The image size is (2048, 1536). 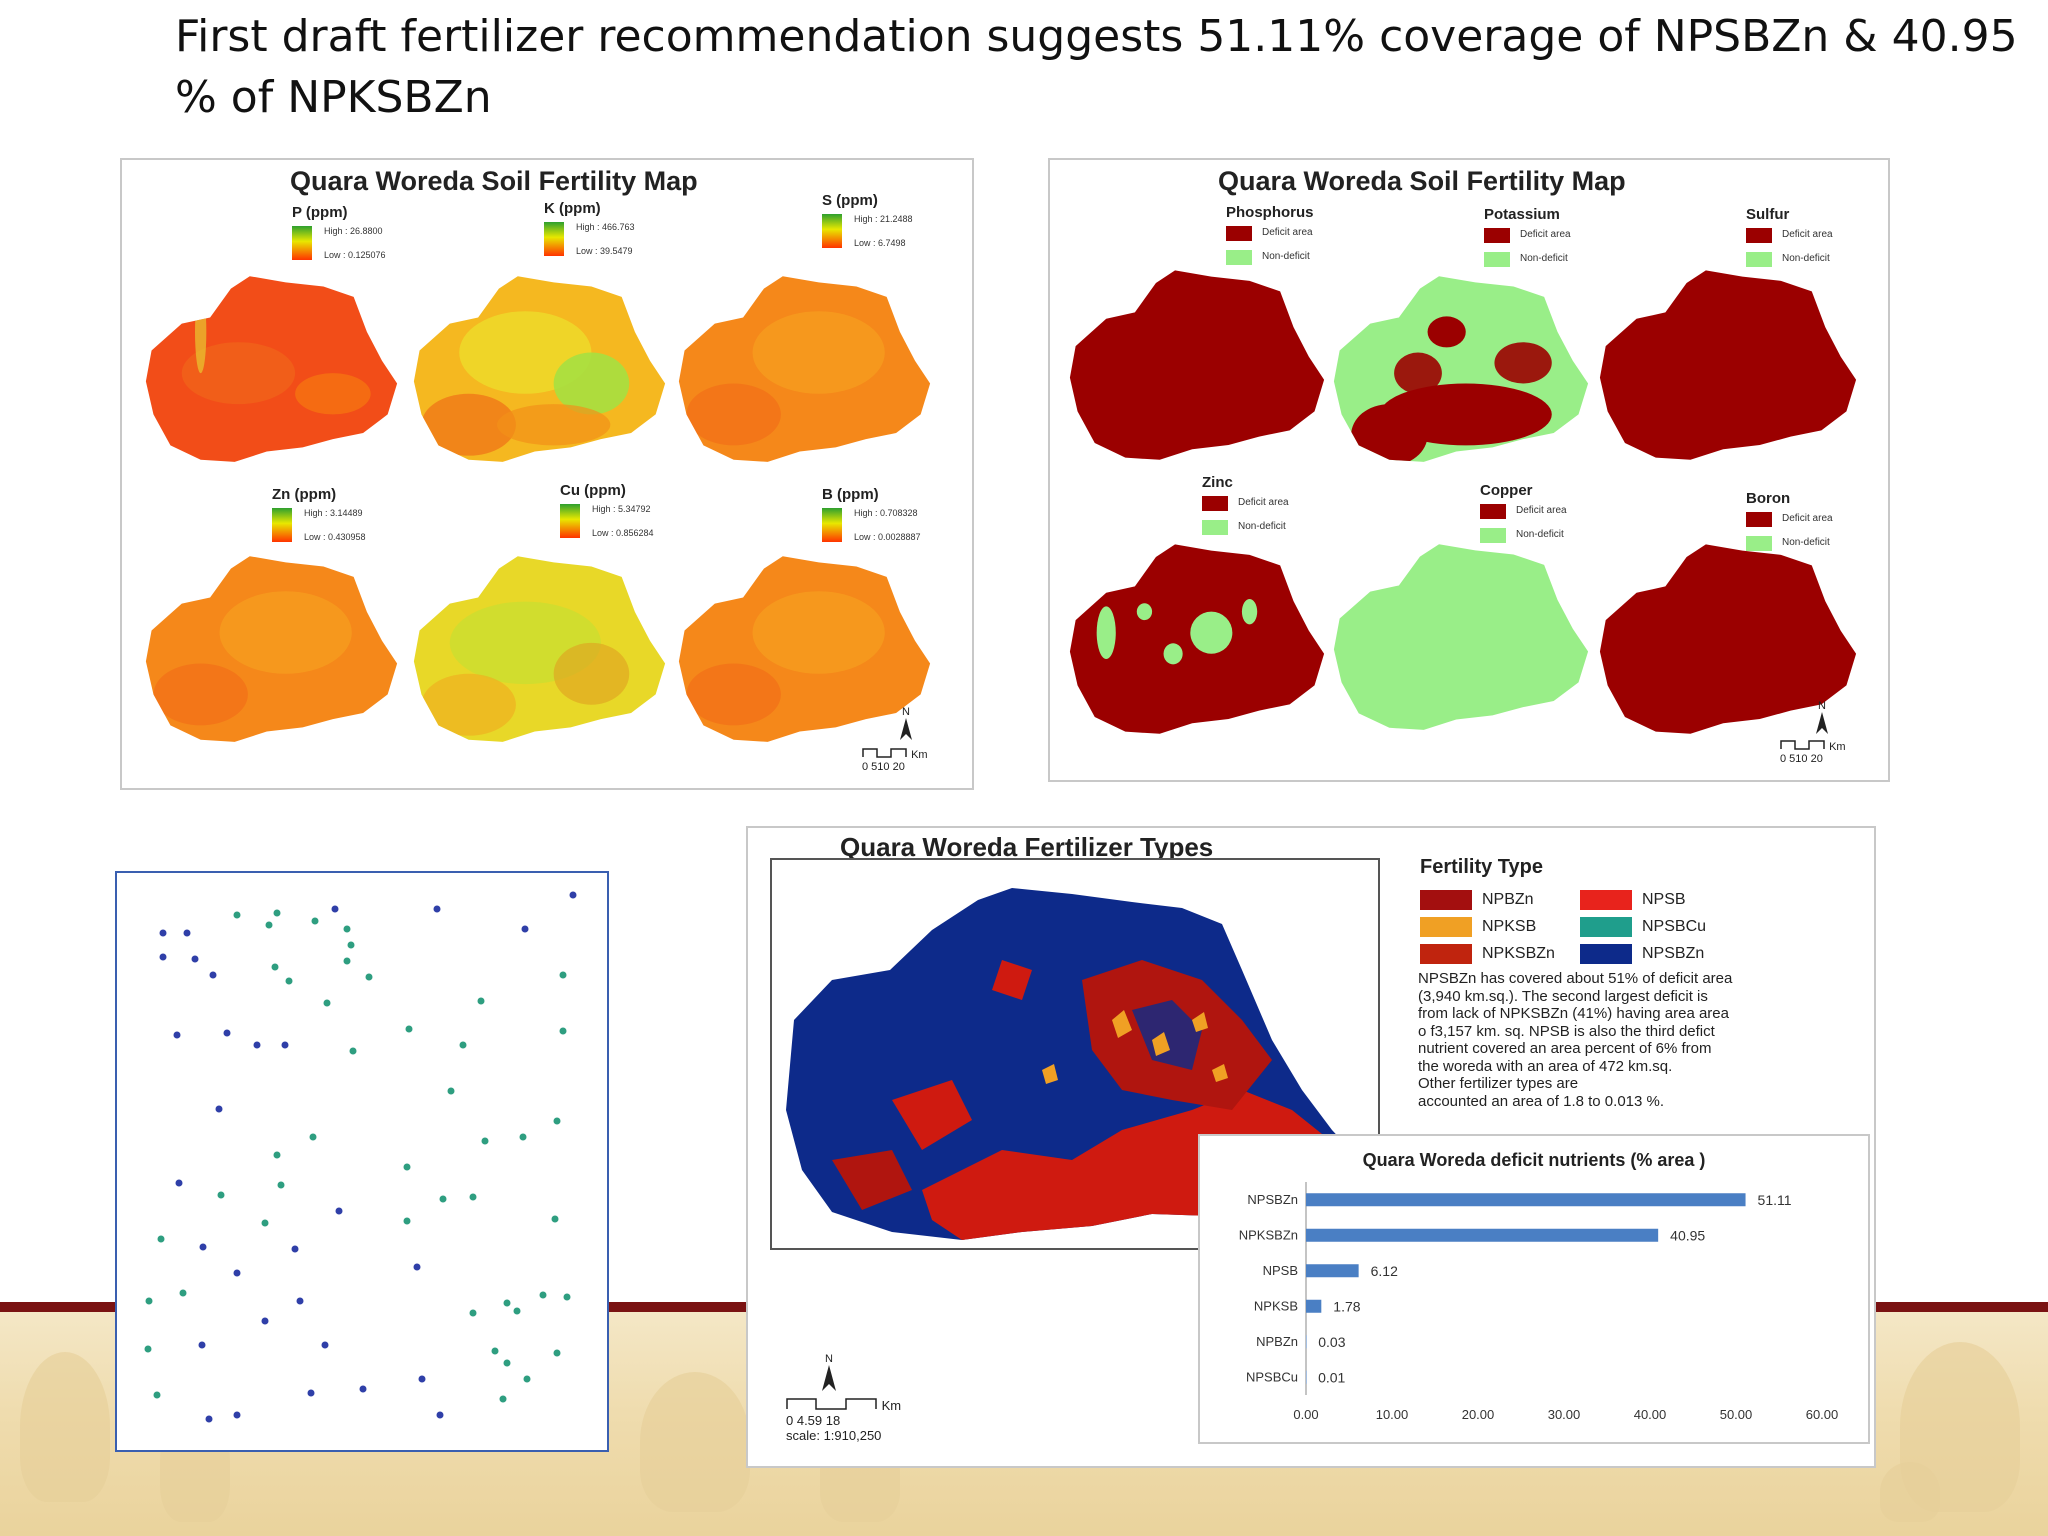 What do you see at coordinates (1775, 1200) in the screenshot?
I see `value-label: 51.11` at bounding box center [1775, 1200].